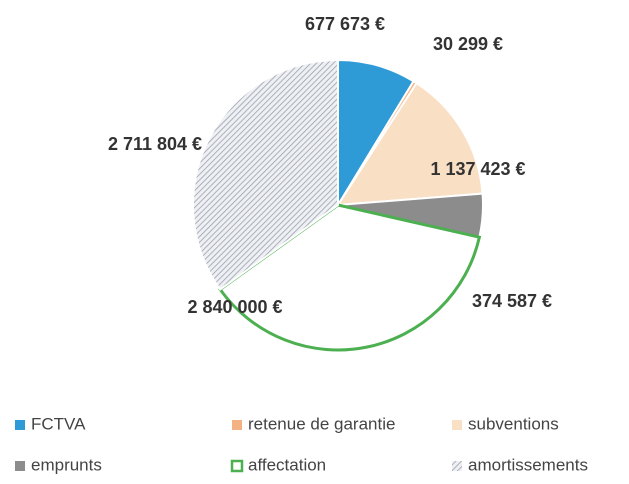 The width and height of the screenshot is (629, 484). What do you see at coordinates (155, 144) in the screenshot?
I see `data-label: 2 711 804 €` at bounding box center [155, 144].